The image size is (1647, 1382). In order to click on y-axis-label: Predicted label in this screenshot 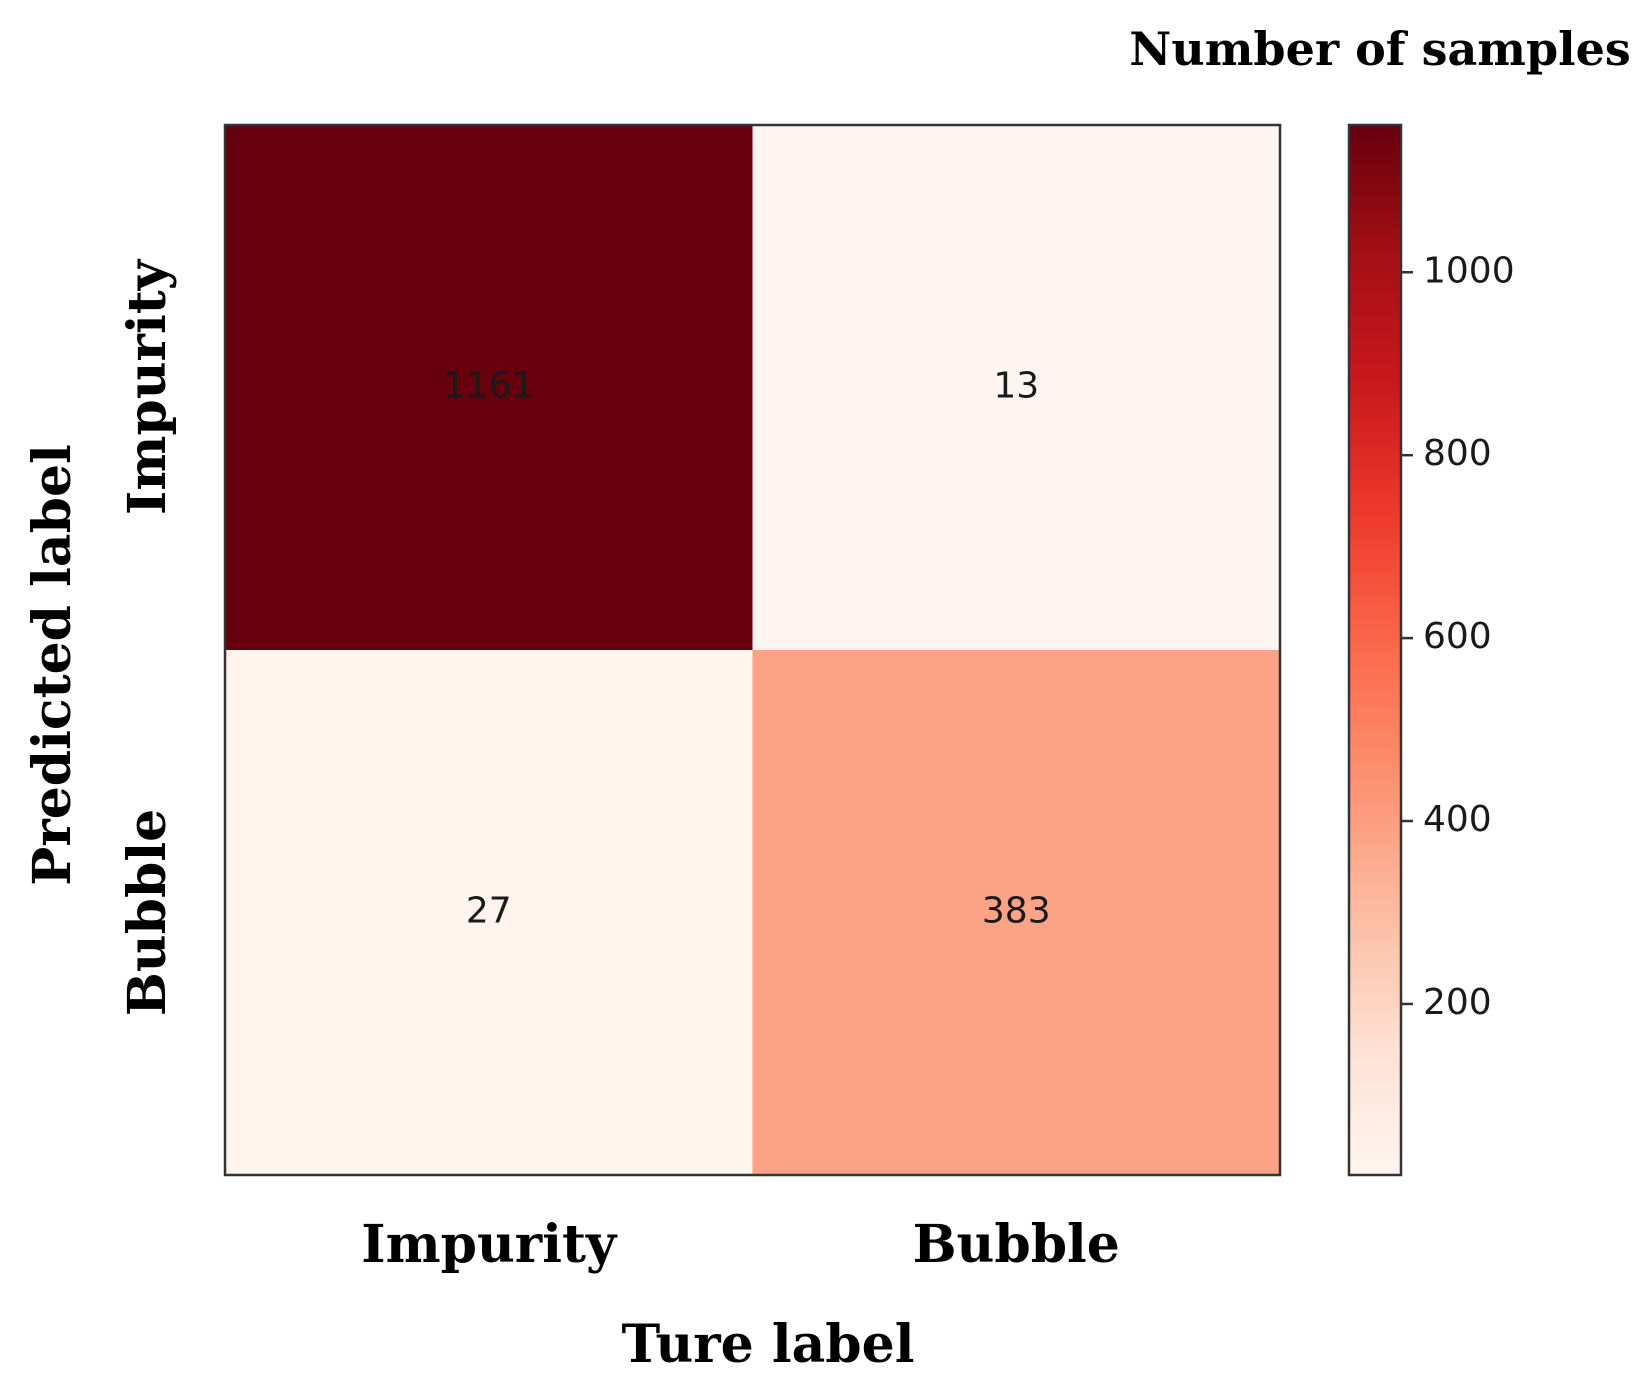, I will do `click(52, 665)`.